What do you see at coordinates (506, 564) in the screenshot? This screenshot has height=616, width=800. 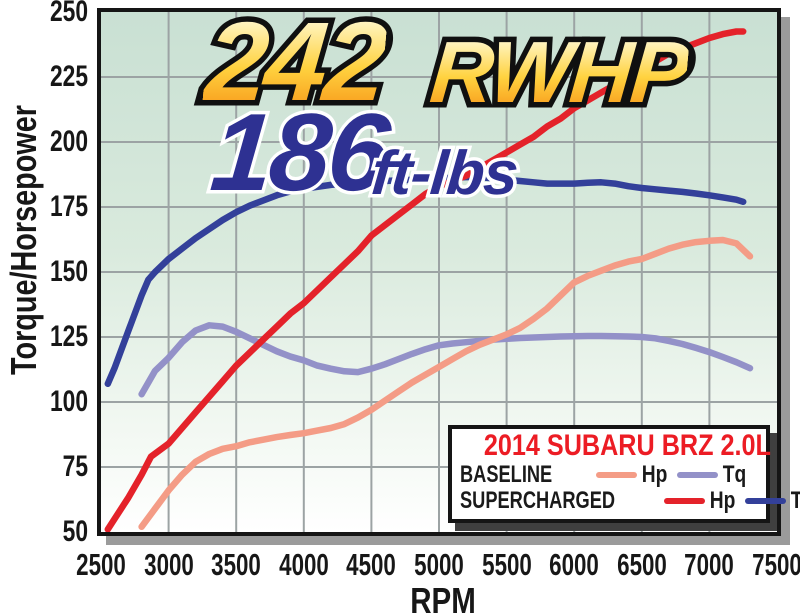 I see `x-tick-label-5500: 5500` at bounding box center [506, 564].